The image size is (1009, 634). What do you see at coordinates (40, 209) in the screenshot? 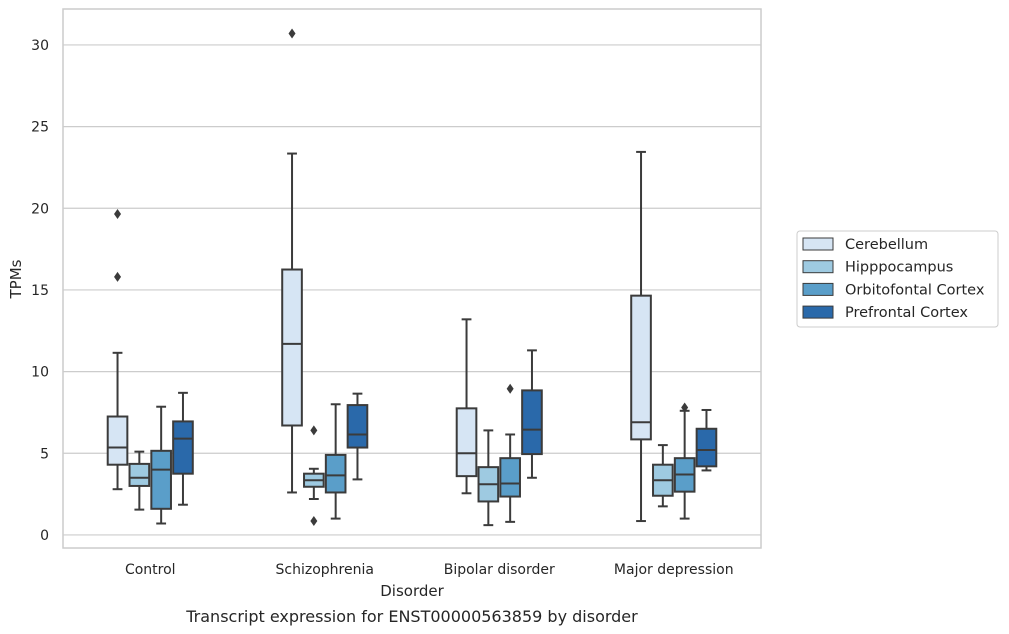
I see `y-tick-label: 20` at bounding box center [40, 209].